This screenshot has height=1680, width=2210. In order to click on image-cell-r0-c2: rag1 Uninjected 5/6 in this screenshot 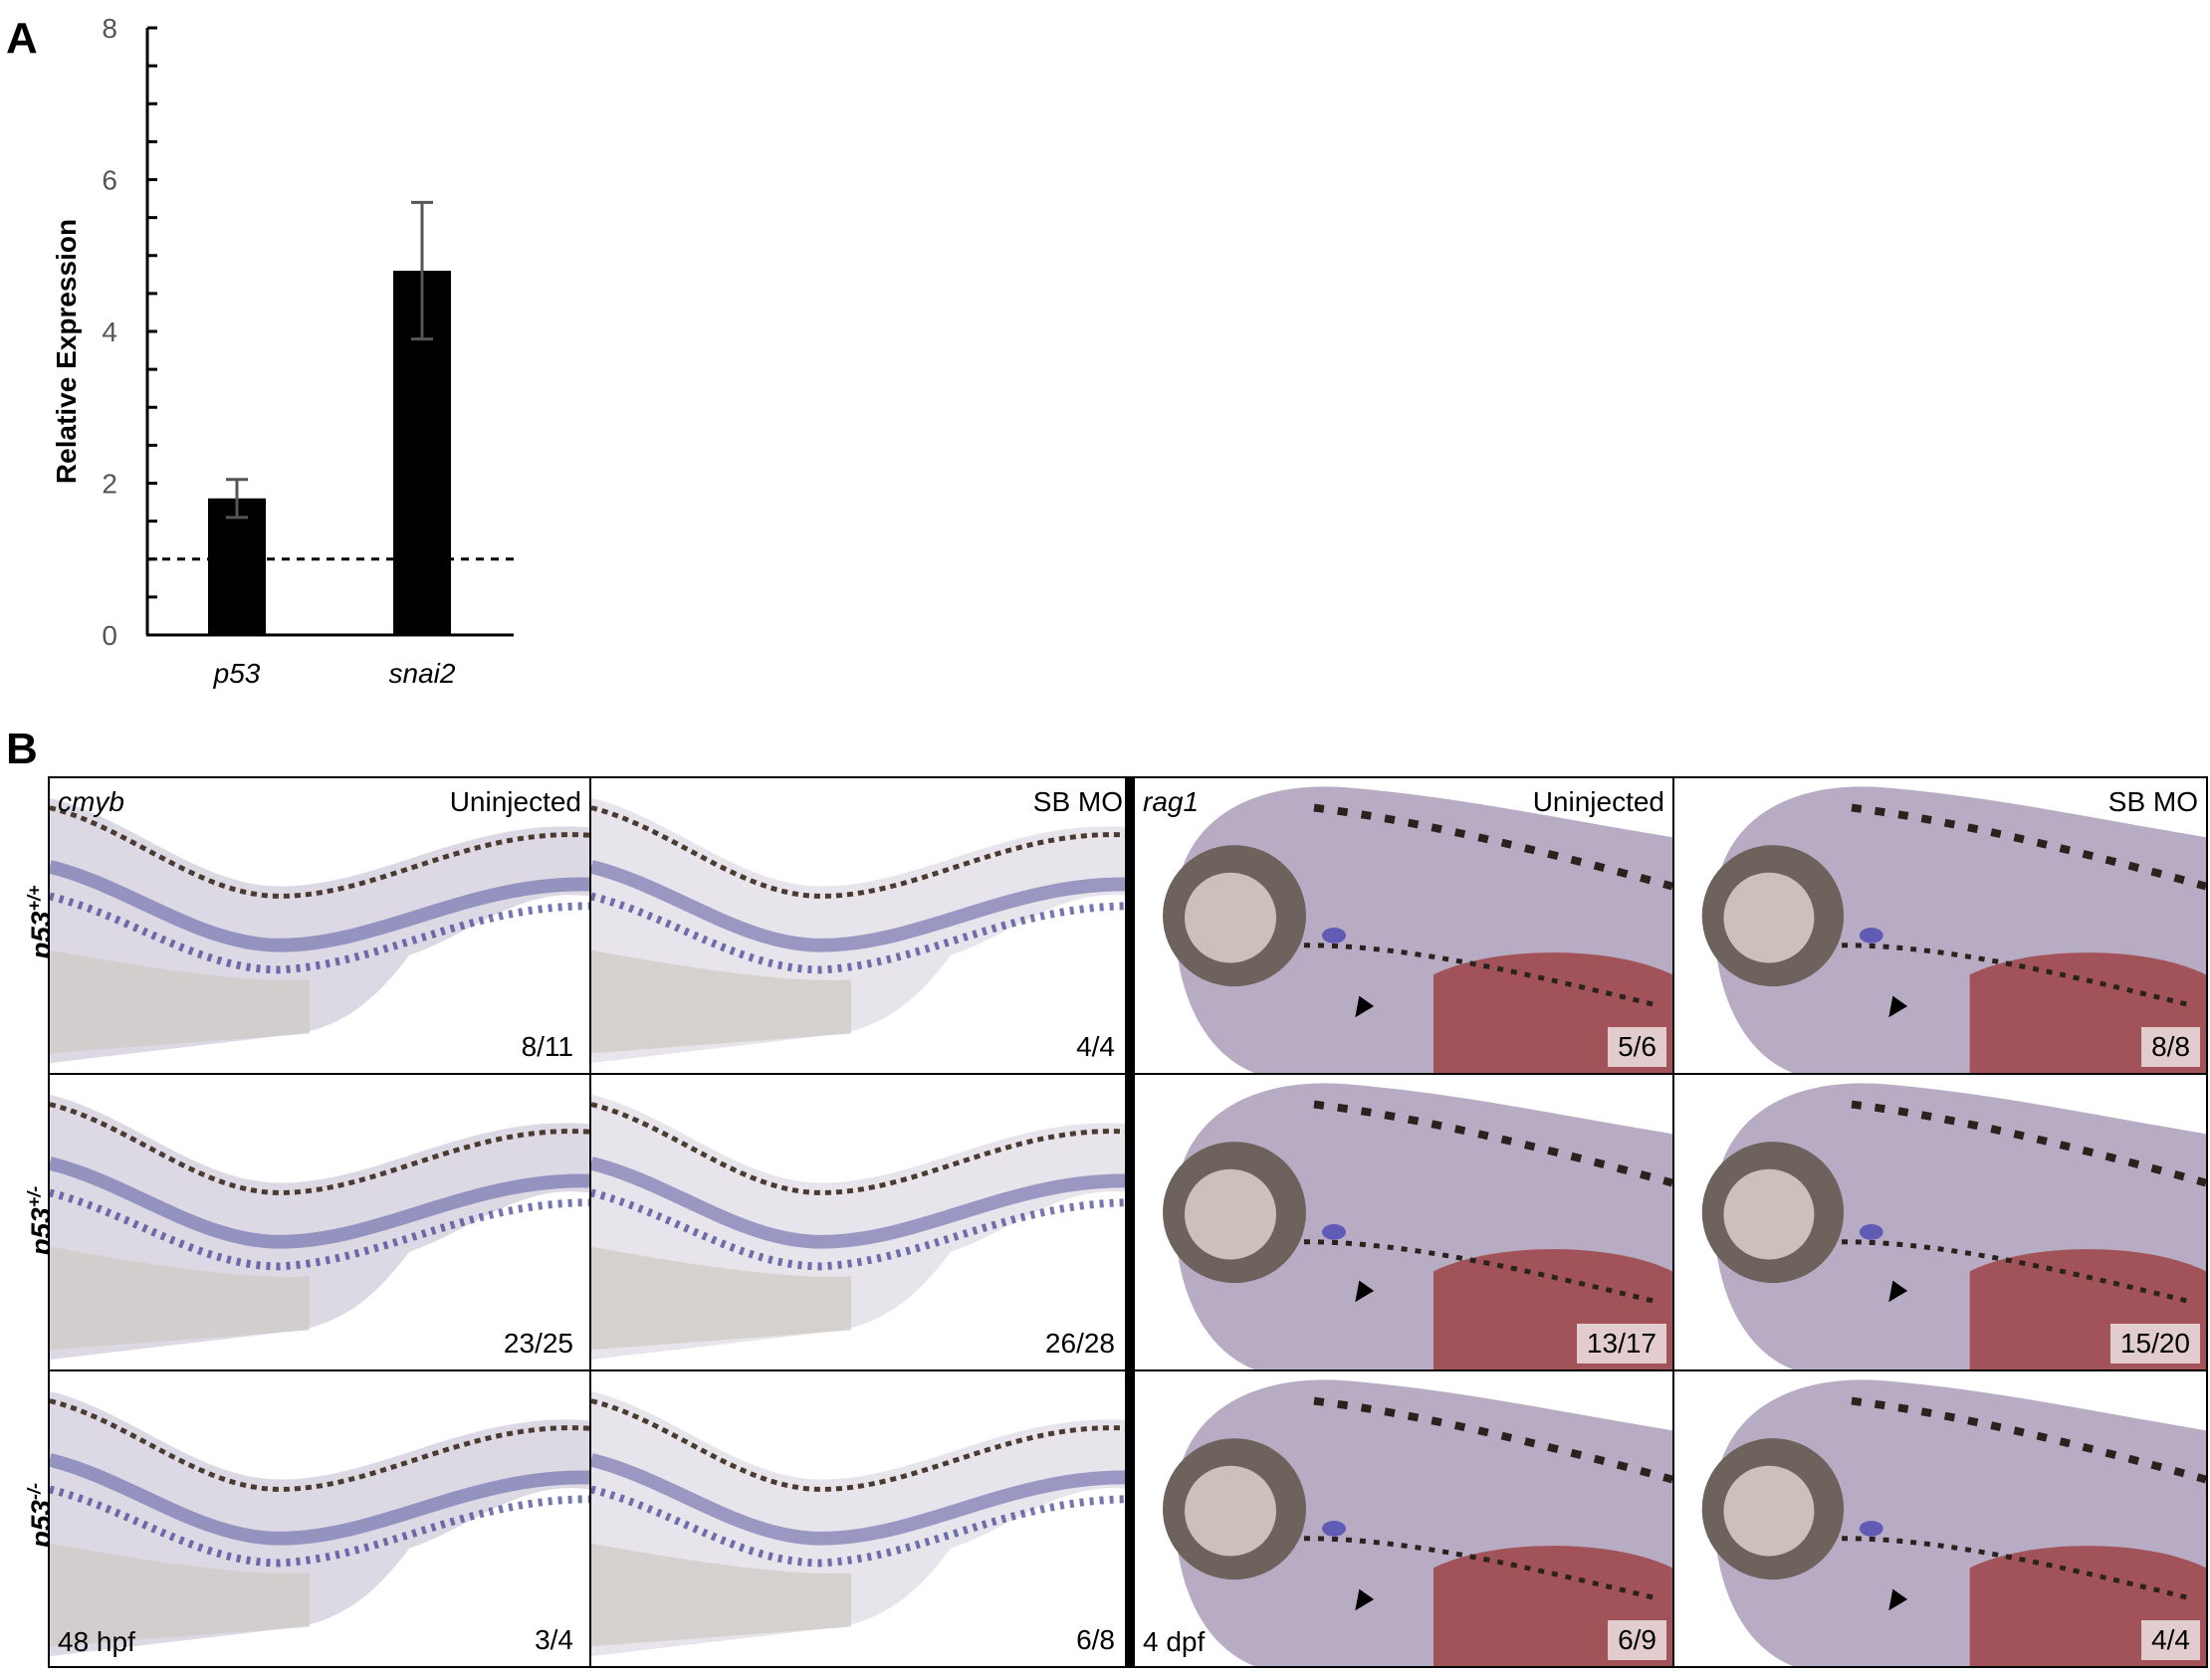, I will do `click(1403, 925)`.